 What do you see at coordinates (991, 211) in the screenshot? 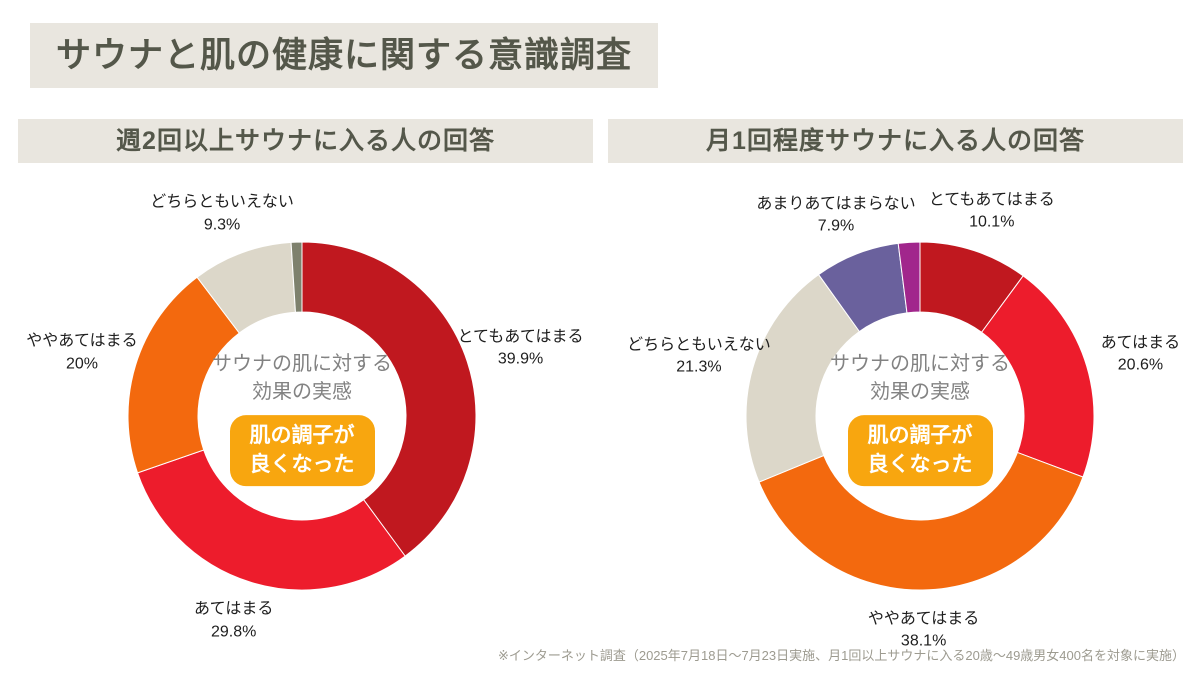
I see `segment-label-0: とてもあてはまる 10.1%` at bounding box center [991, 211].